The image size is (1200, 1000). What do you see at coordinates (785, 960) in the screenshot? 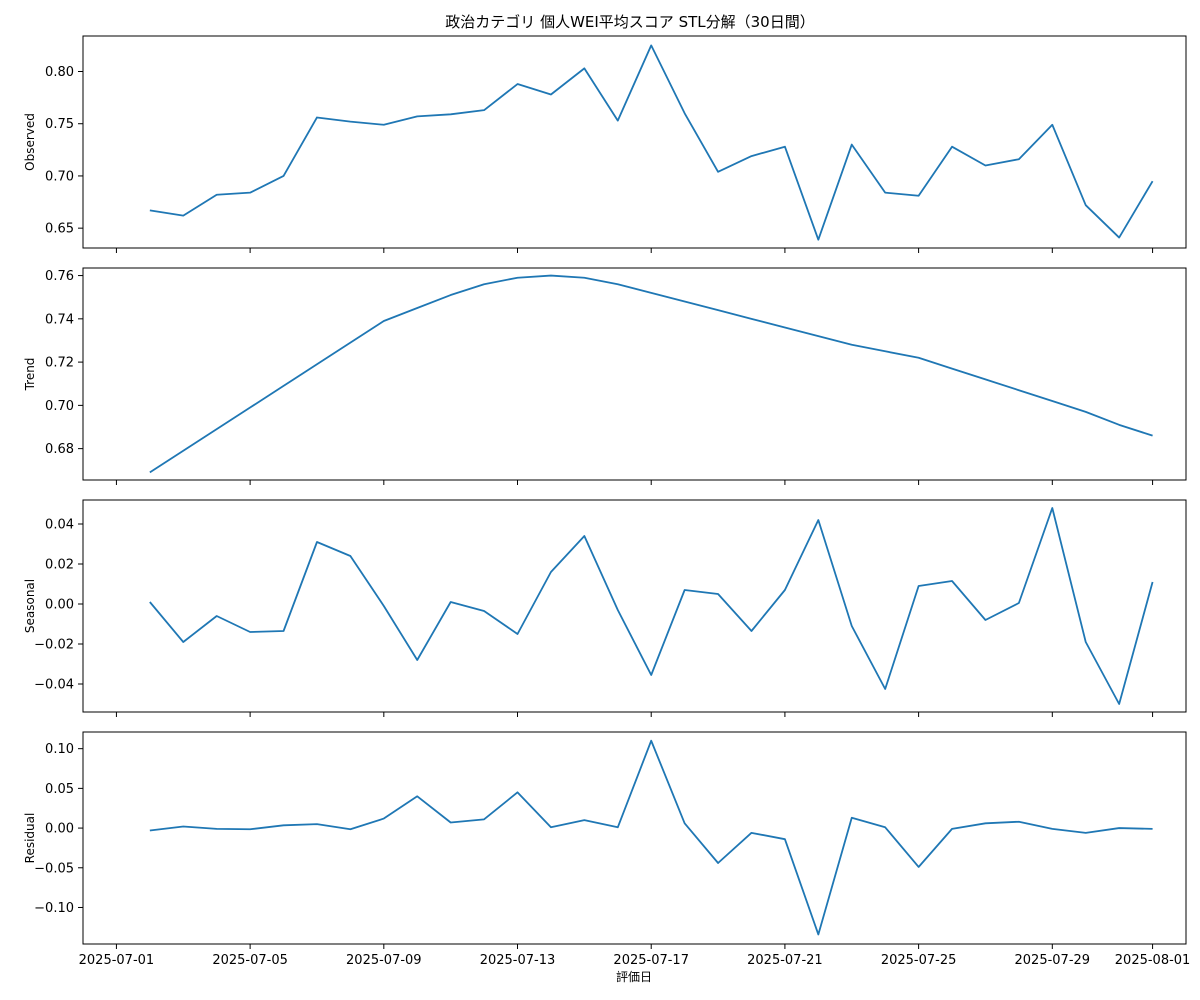
I see `x-tick-label: 2025-07-21` at bounding box center [785, 960].